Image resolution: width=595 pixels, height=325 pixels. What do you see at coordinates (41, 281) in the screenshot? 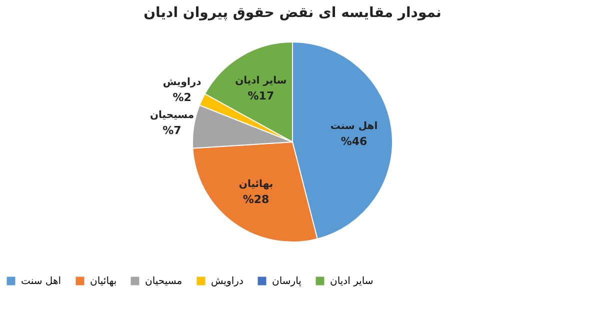
I see `legend-label: اهل سنت` at bounding box center [41, 281].